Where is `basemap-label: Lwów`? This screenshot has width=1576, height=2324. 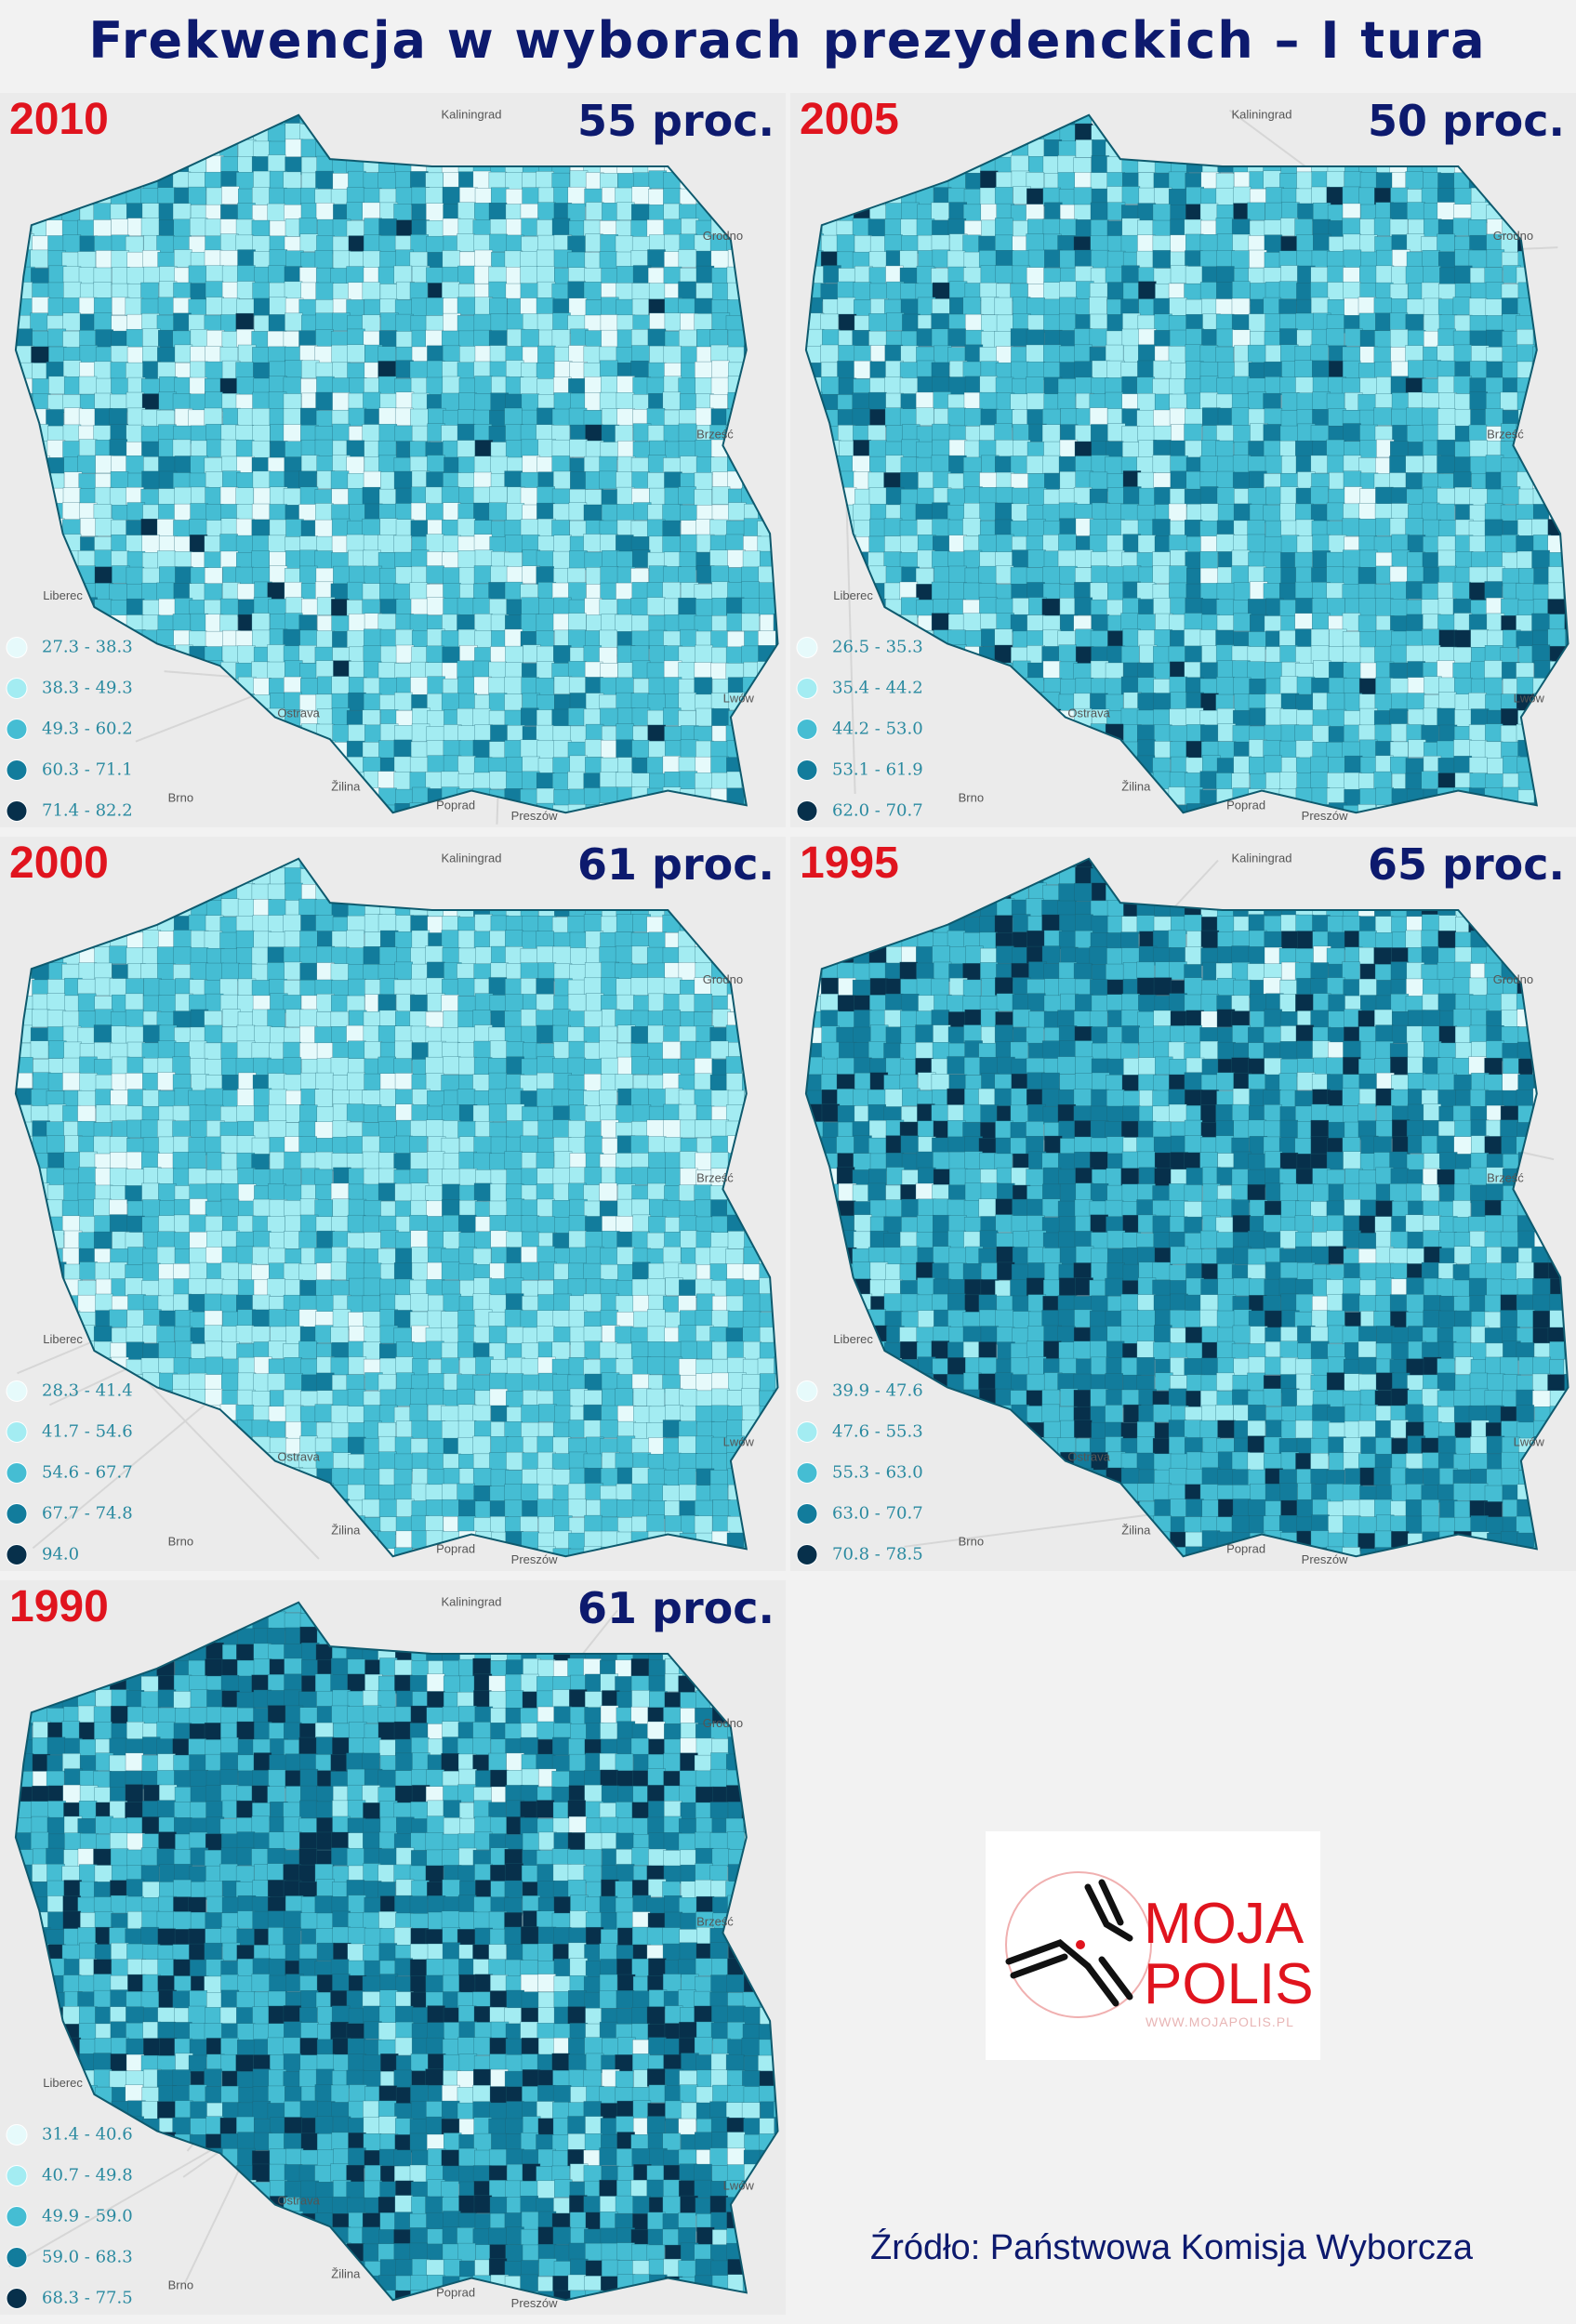 basemap-label: Lwów is located at coordinates (1529, 699).